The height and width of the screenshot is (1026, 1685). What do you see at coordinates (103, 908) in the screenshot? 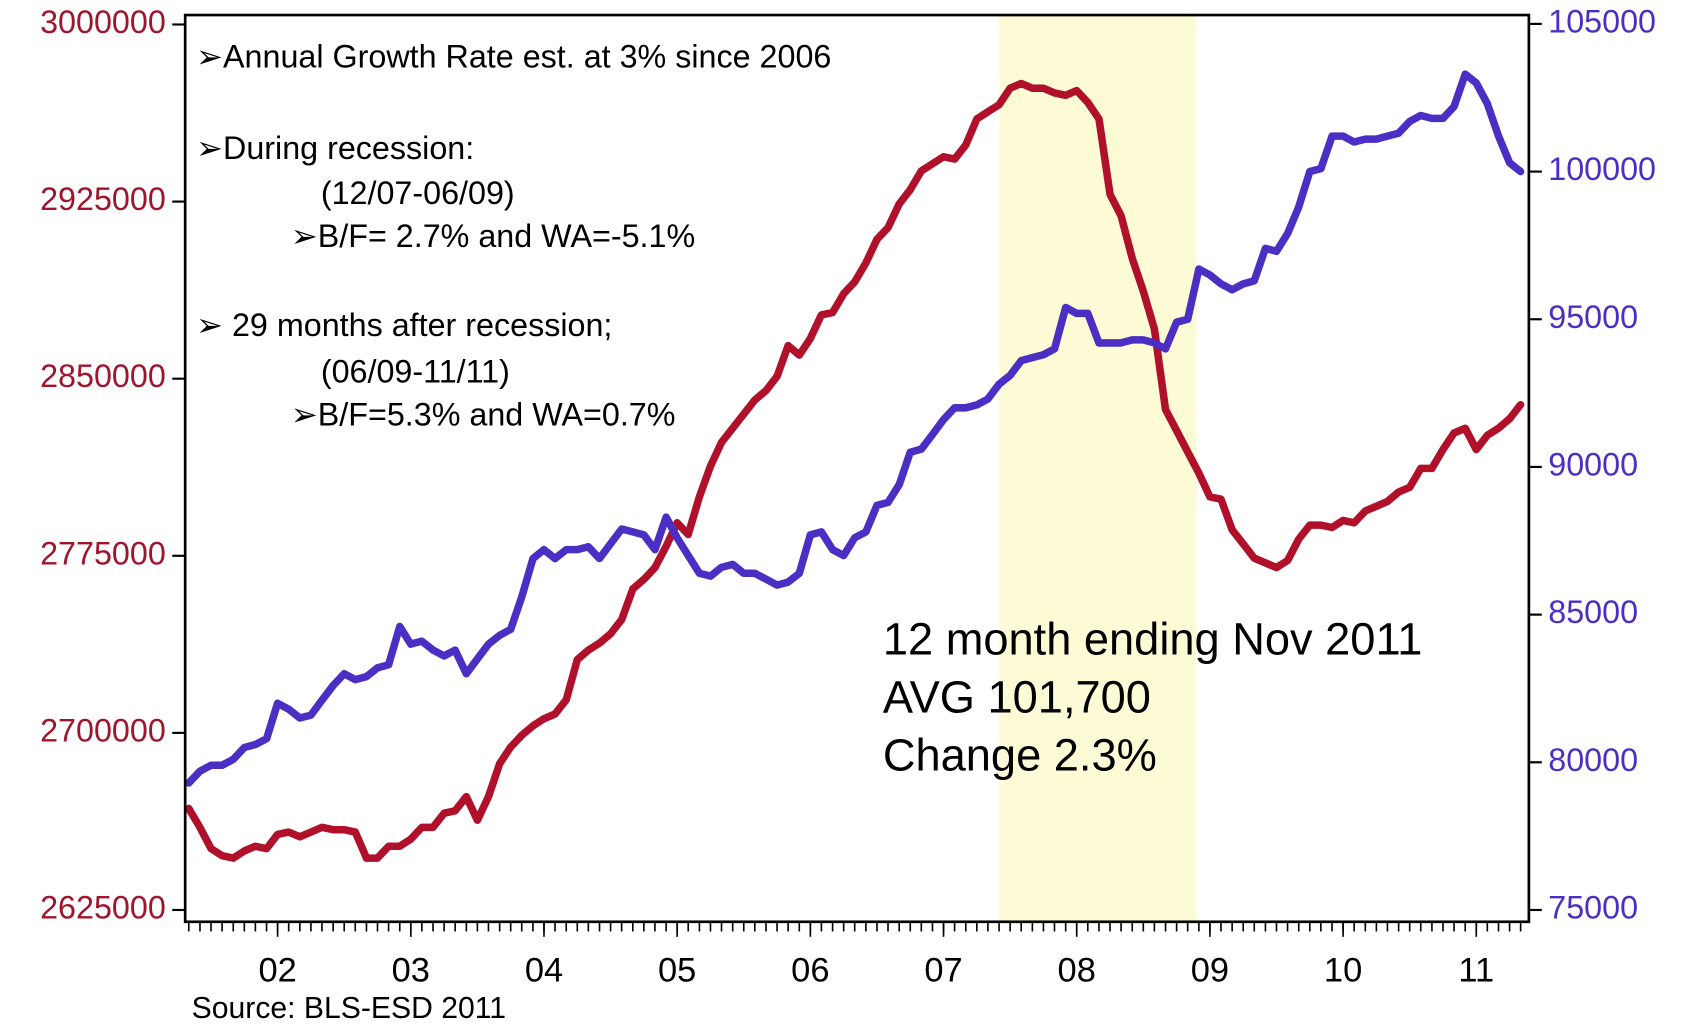
I see `y-tick-label: 2625000` at bounding box center [103, 908].